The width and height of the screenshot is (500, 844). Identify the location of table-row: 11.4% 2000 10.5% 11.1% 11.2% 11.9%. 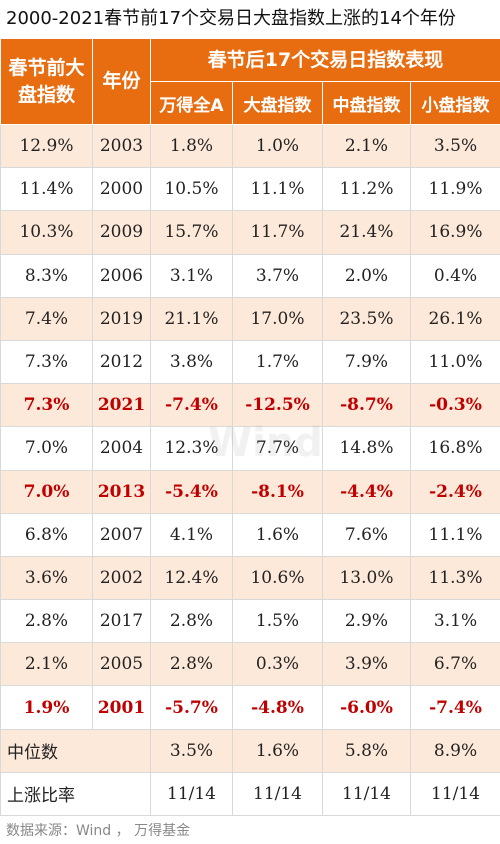
(250, 189).